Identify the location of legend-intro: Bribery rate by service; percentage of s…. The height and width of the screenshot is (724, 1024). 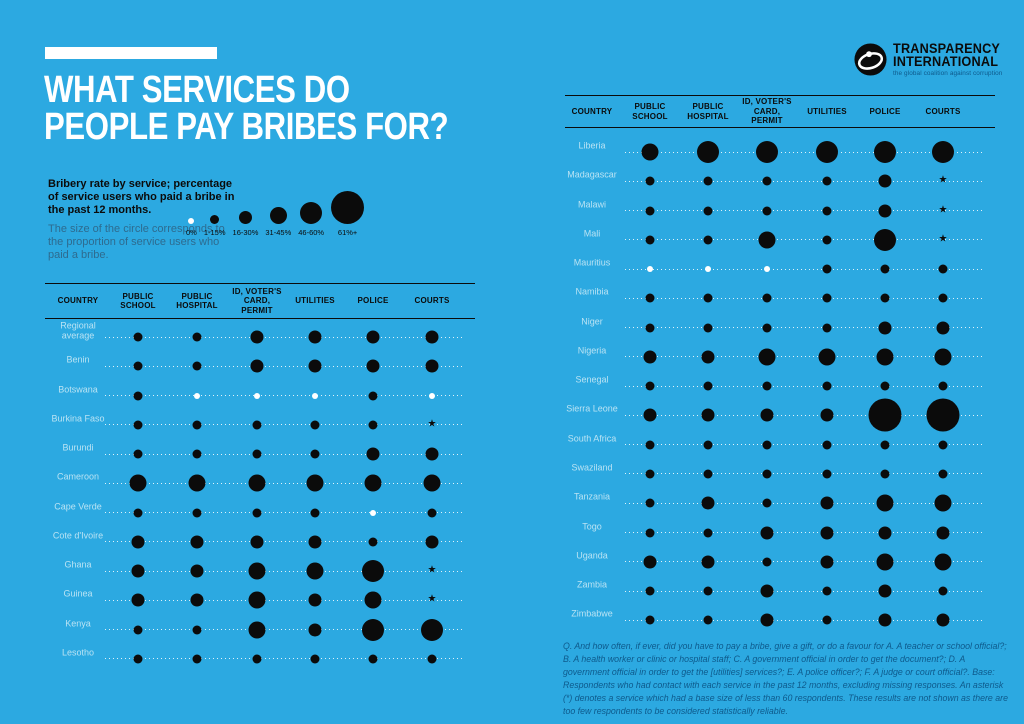
(144, 220).